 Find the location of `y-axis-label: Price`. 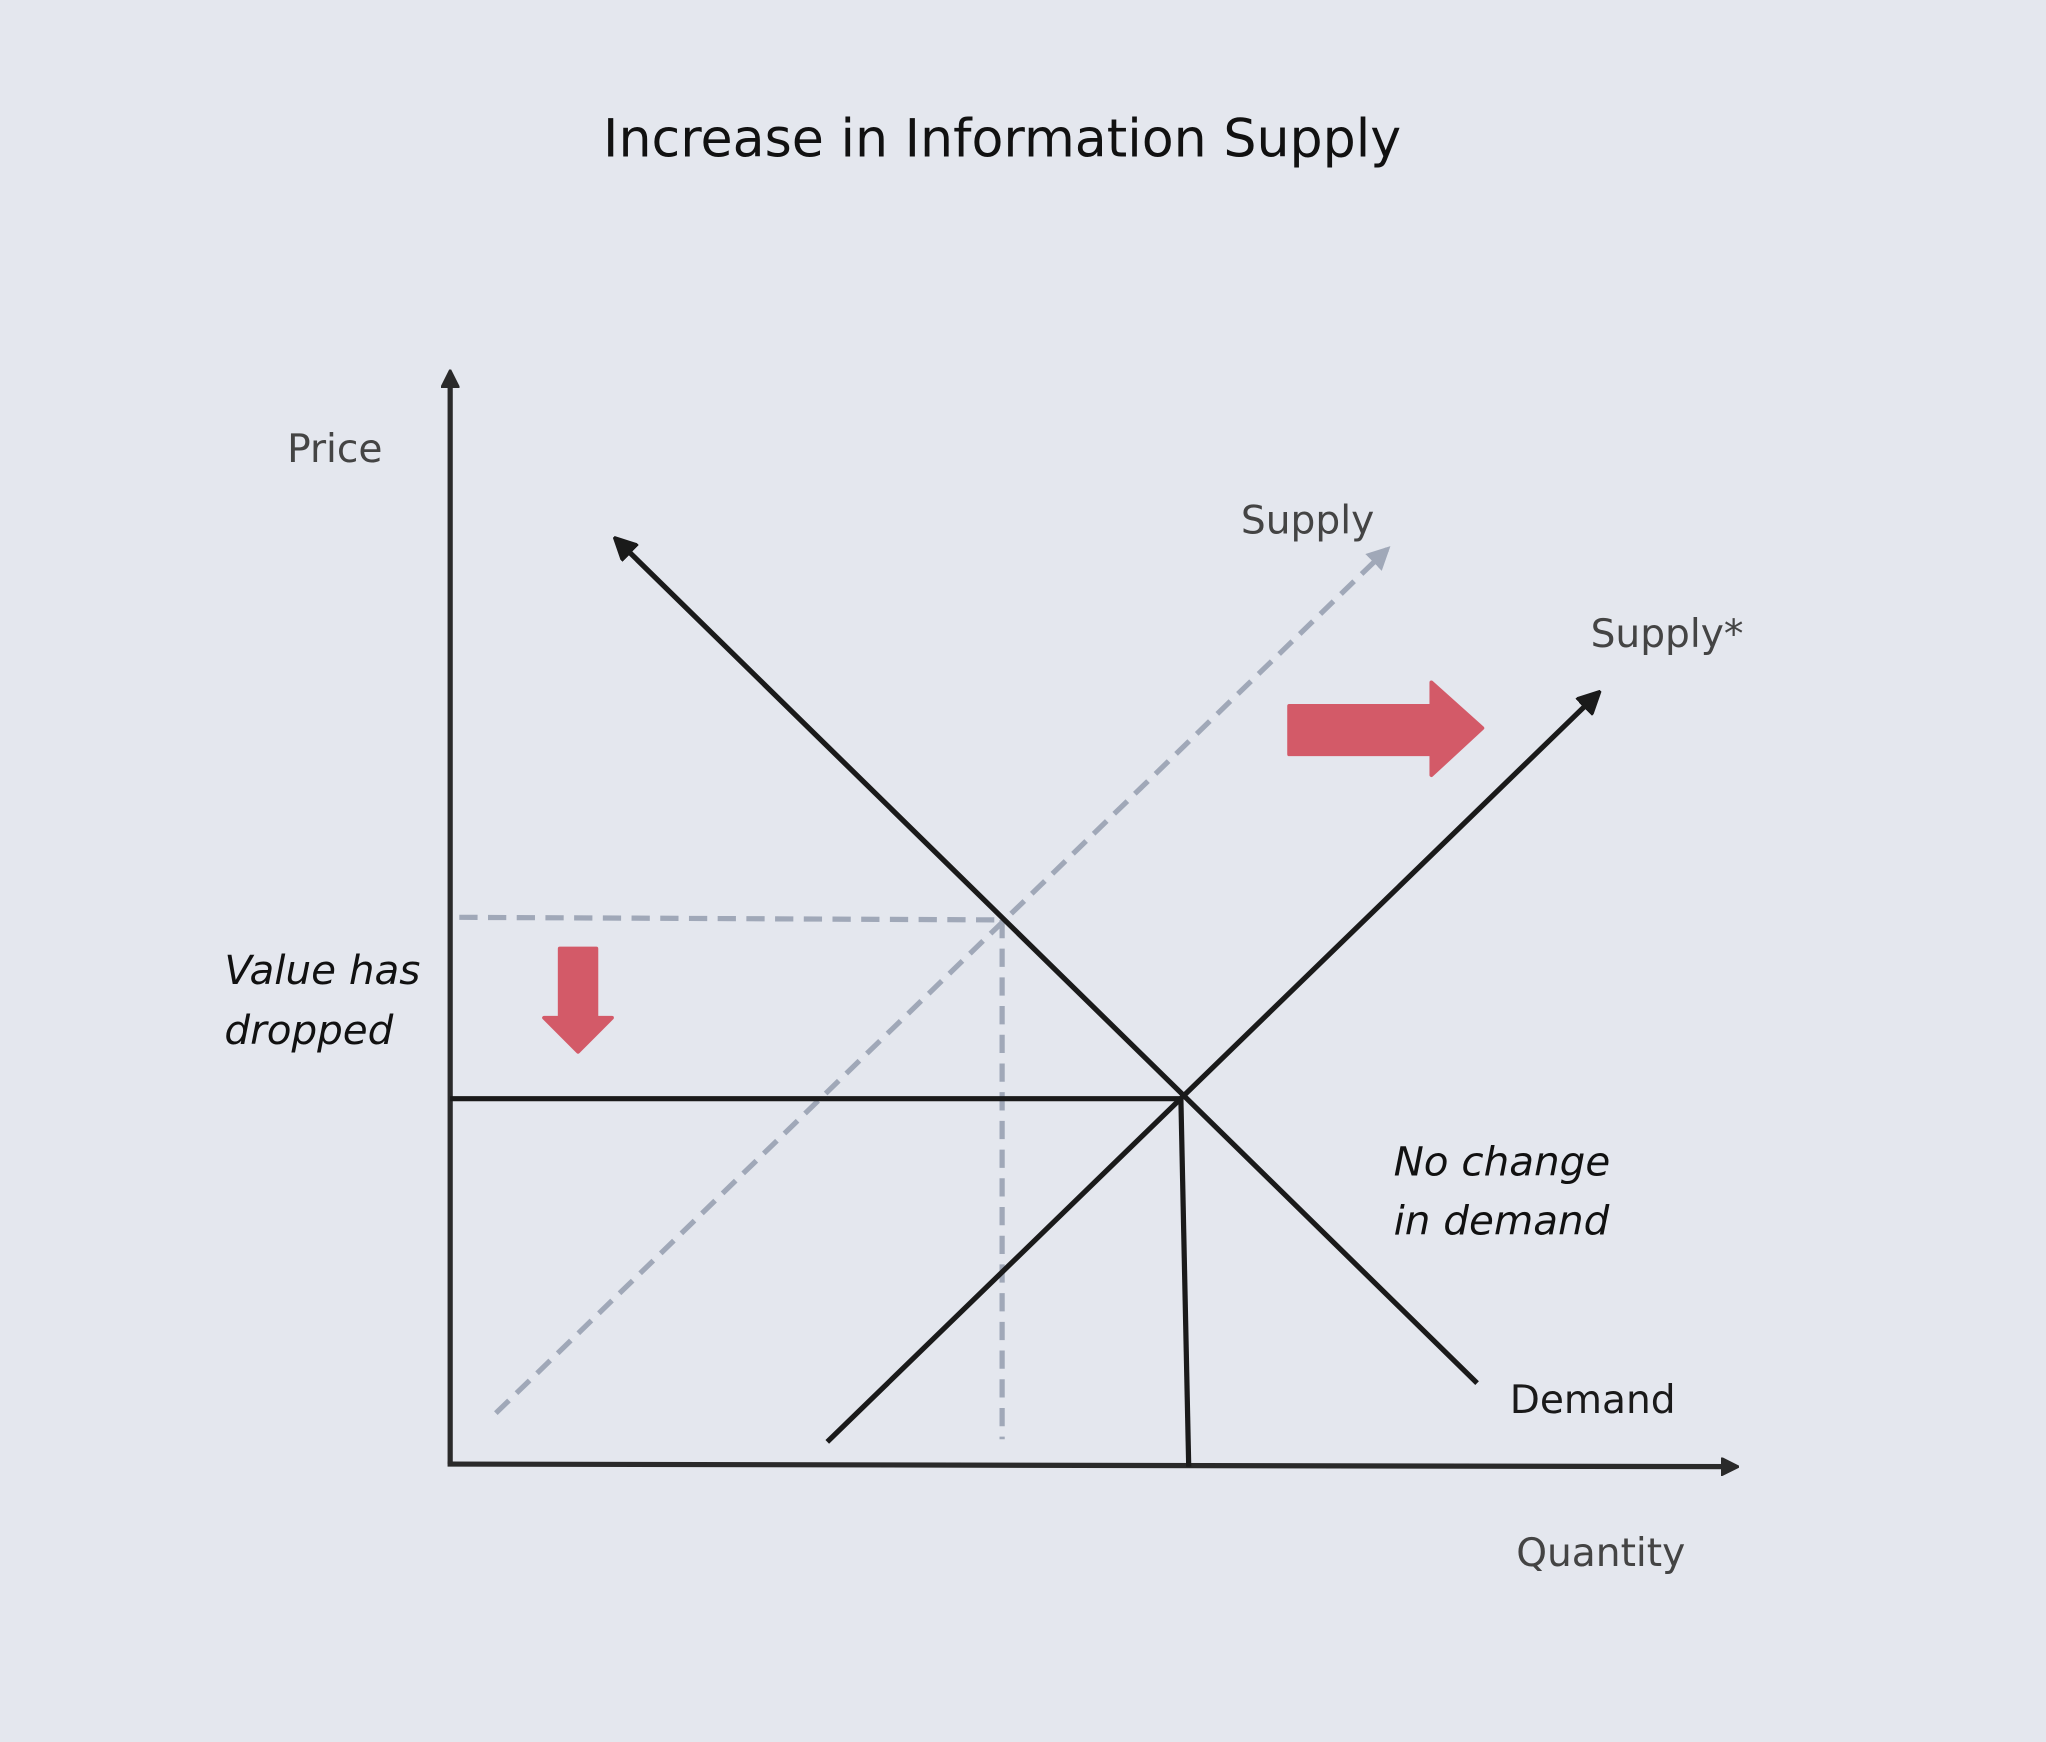

y-axis-label: Price is located at coordinates (334, 449).